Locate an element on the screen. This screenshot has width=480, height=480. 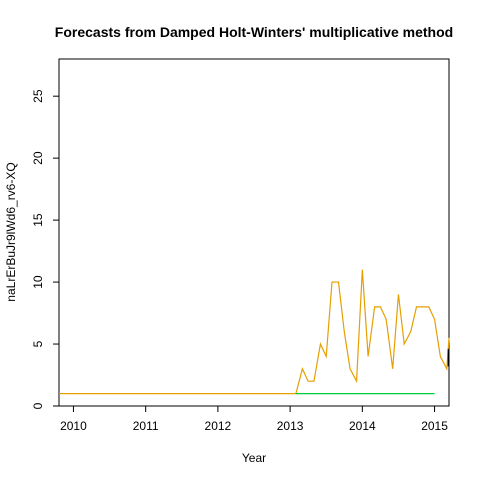
x-tick-label: 2012 is located at coordinates (218, 426).